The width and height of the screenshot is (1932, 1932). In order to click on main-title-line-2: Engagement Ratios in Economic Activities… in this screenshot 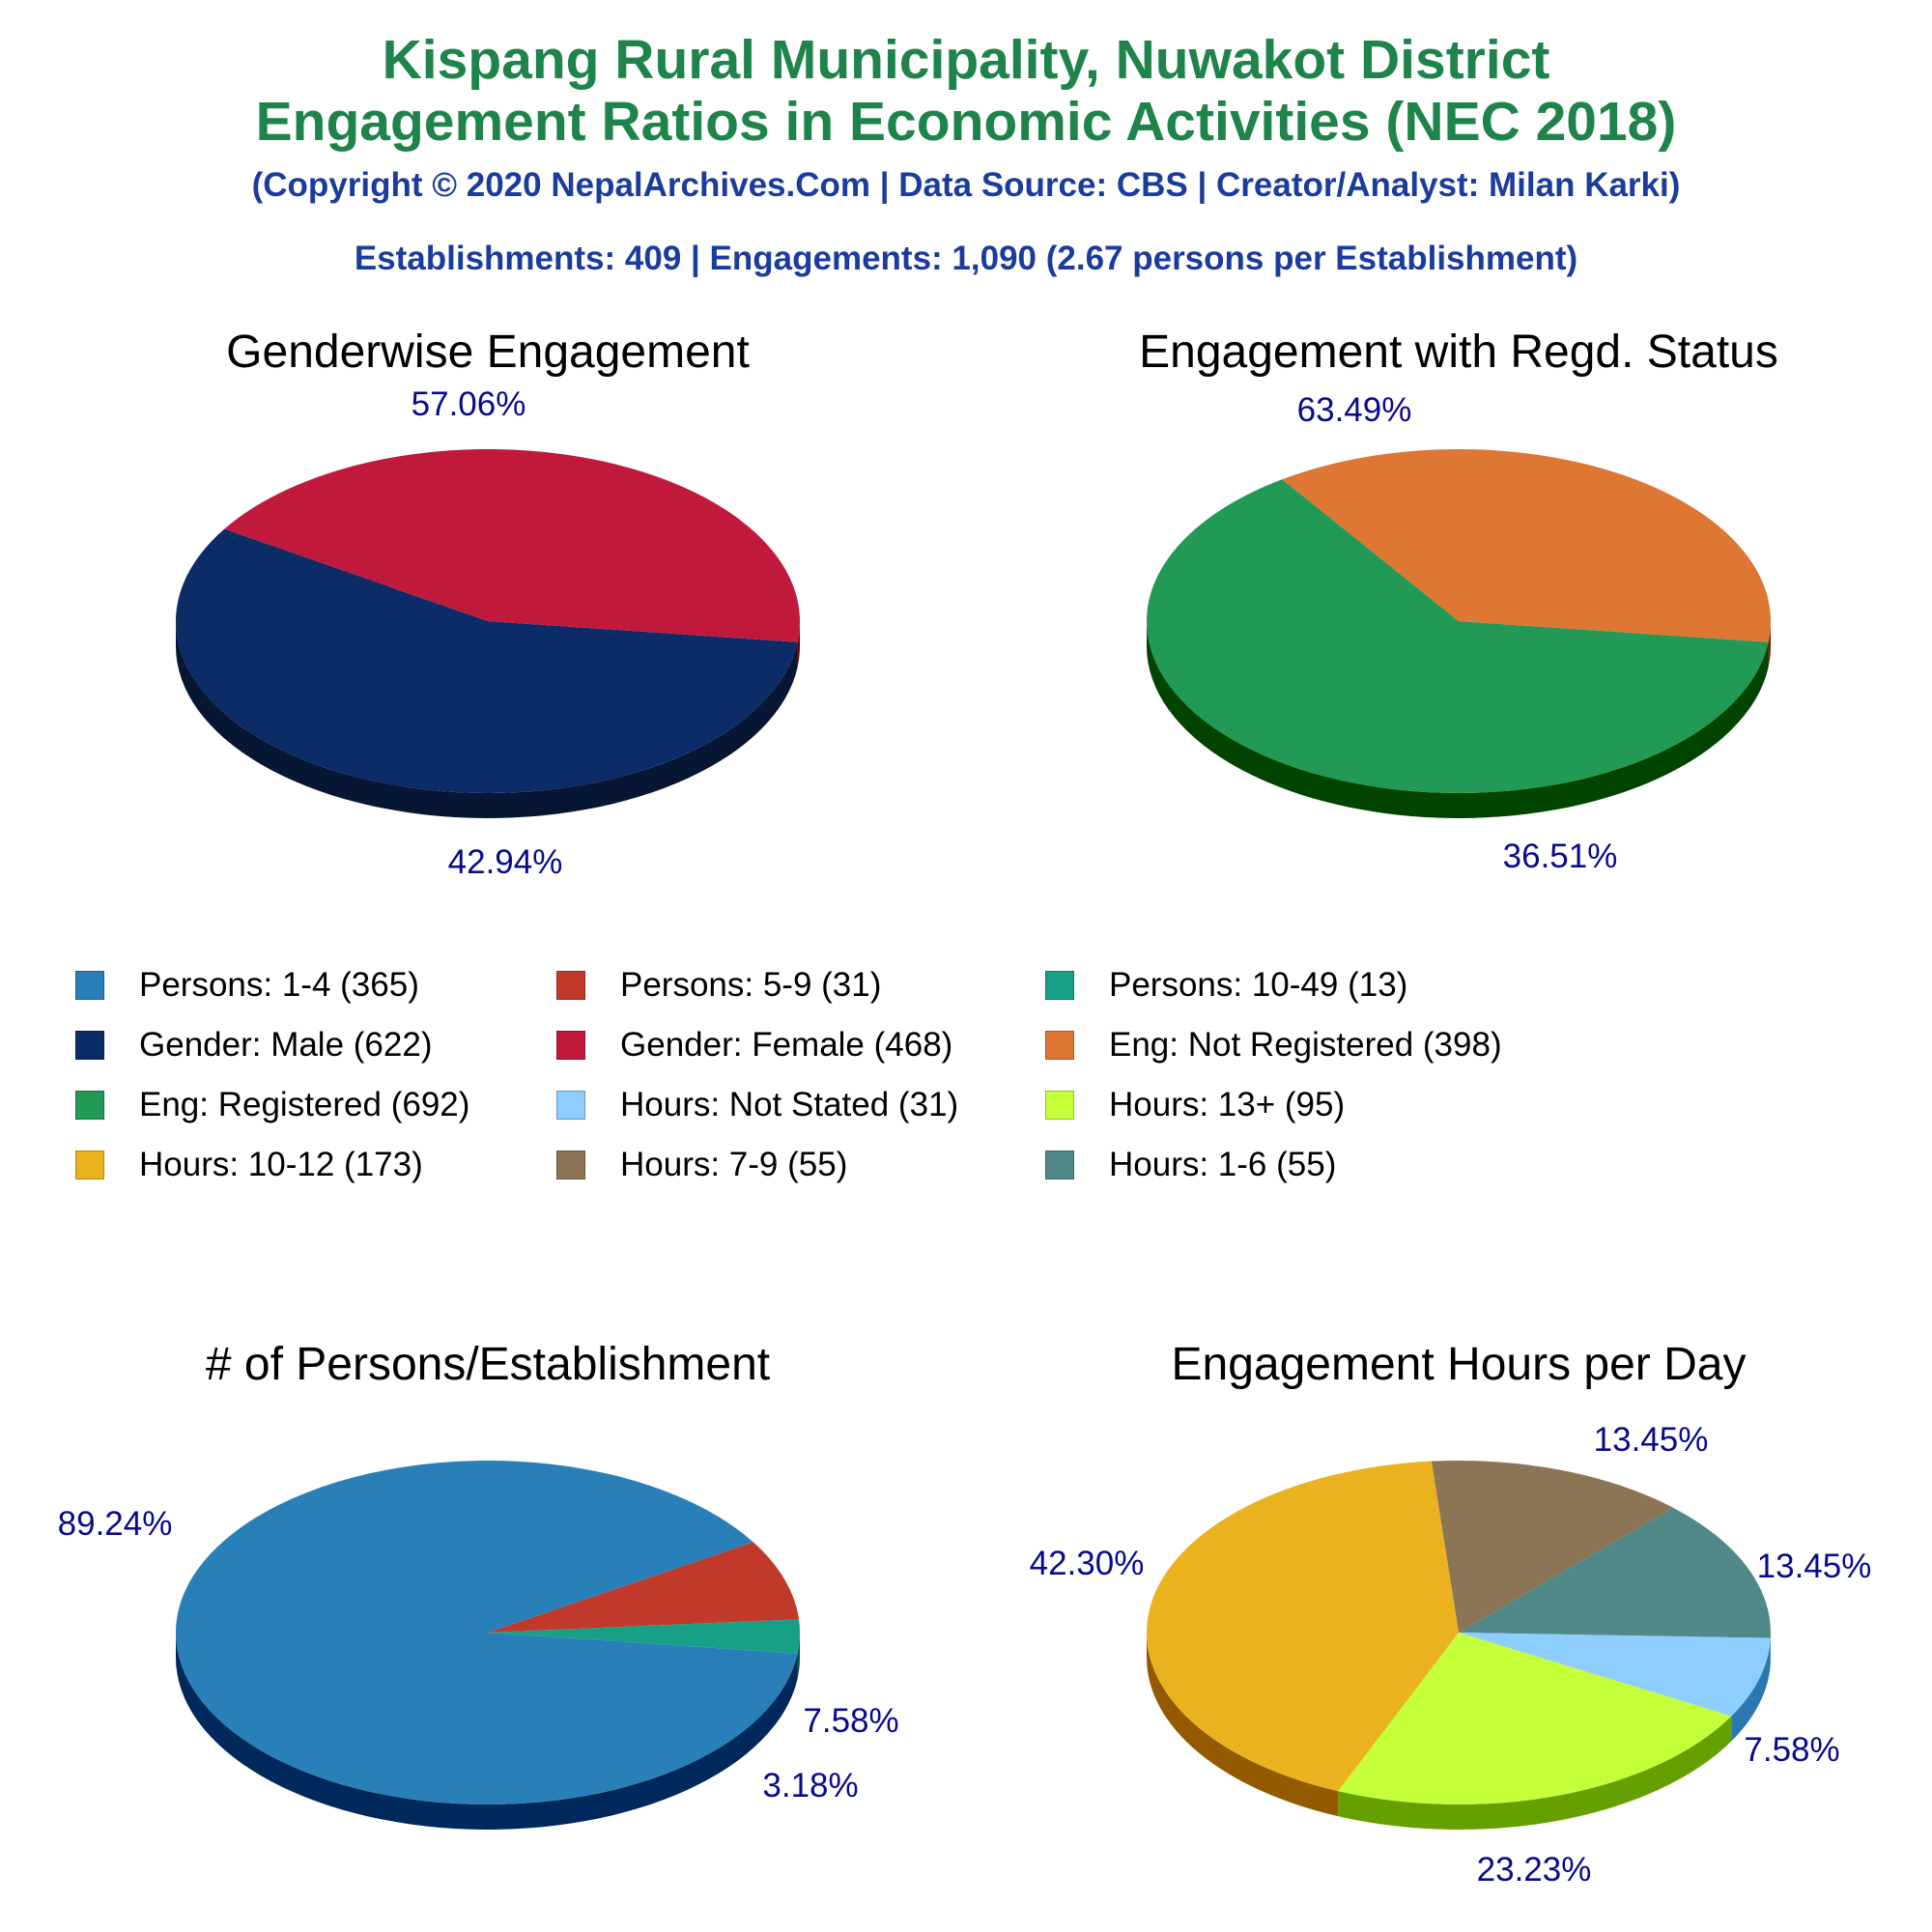, I will do `click(966, 122)`.